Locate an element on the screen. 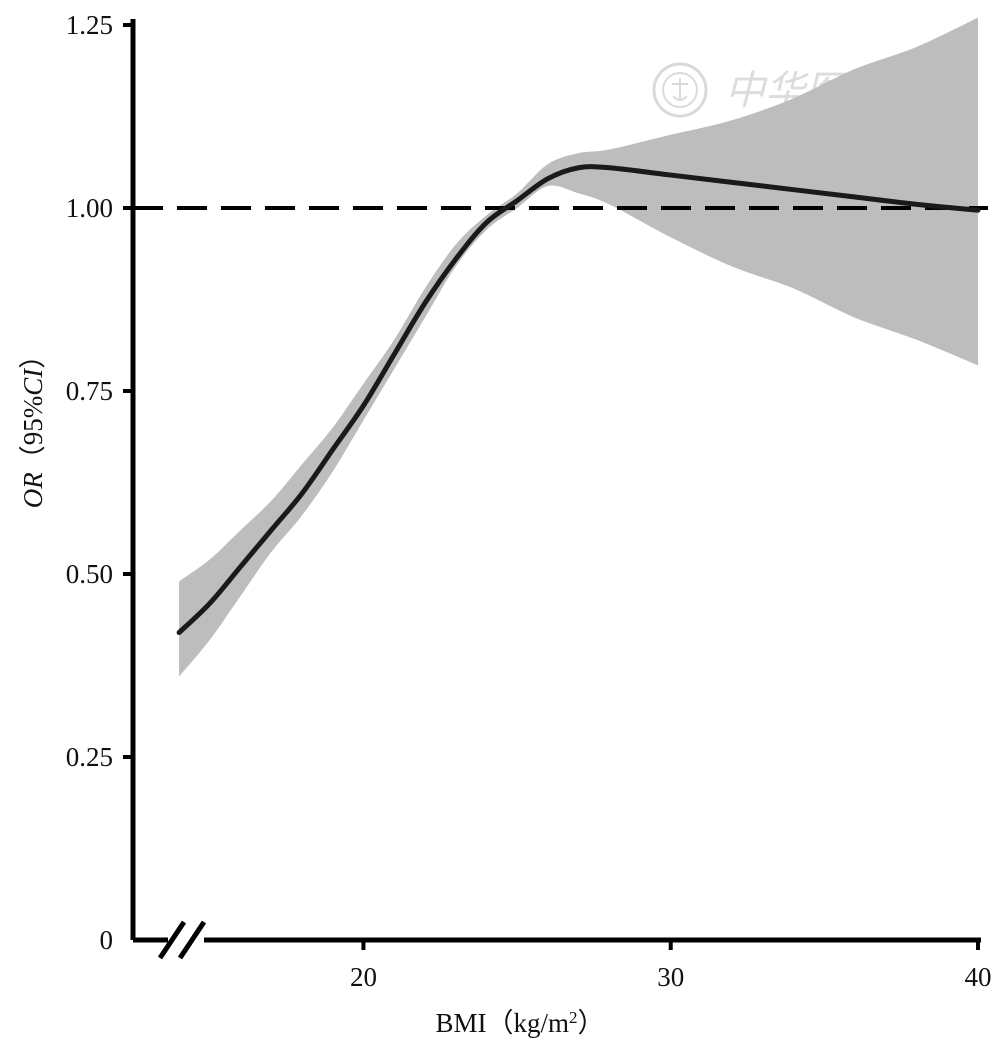 The width and height of the screenshot is (992, 1045). y-tick-label: 1.25 is located at coordinates (89, 25).